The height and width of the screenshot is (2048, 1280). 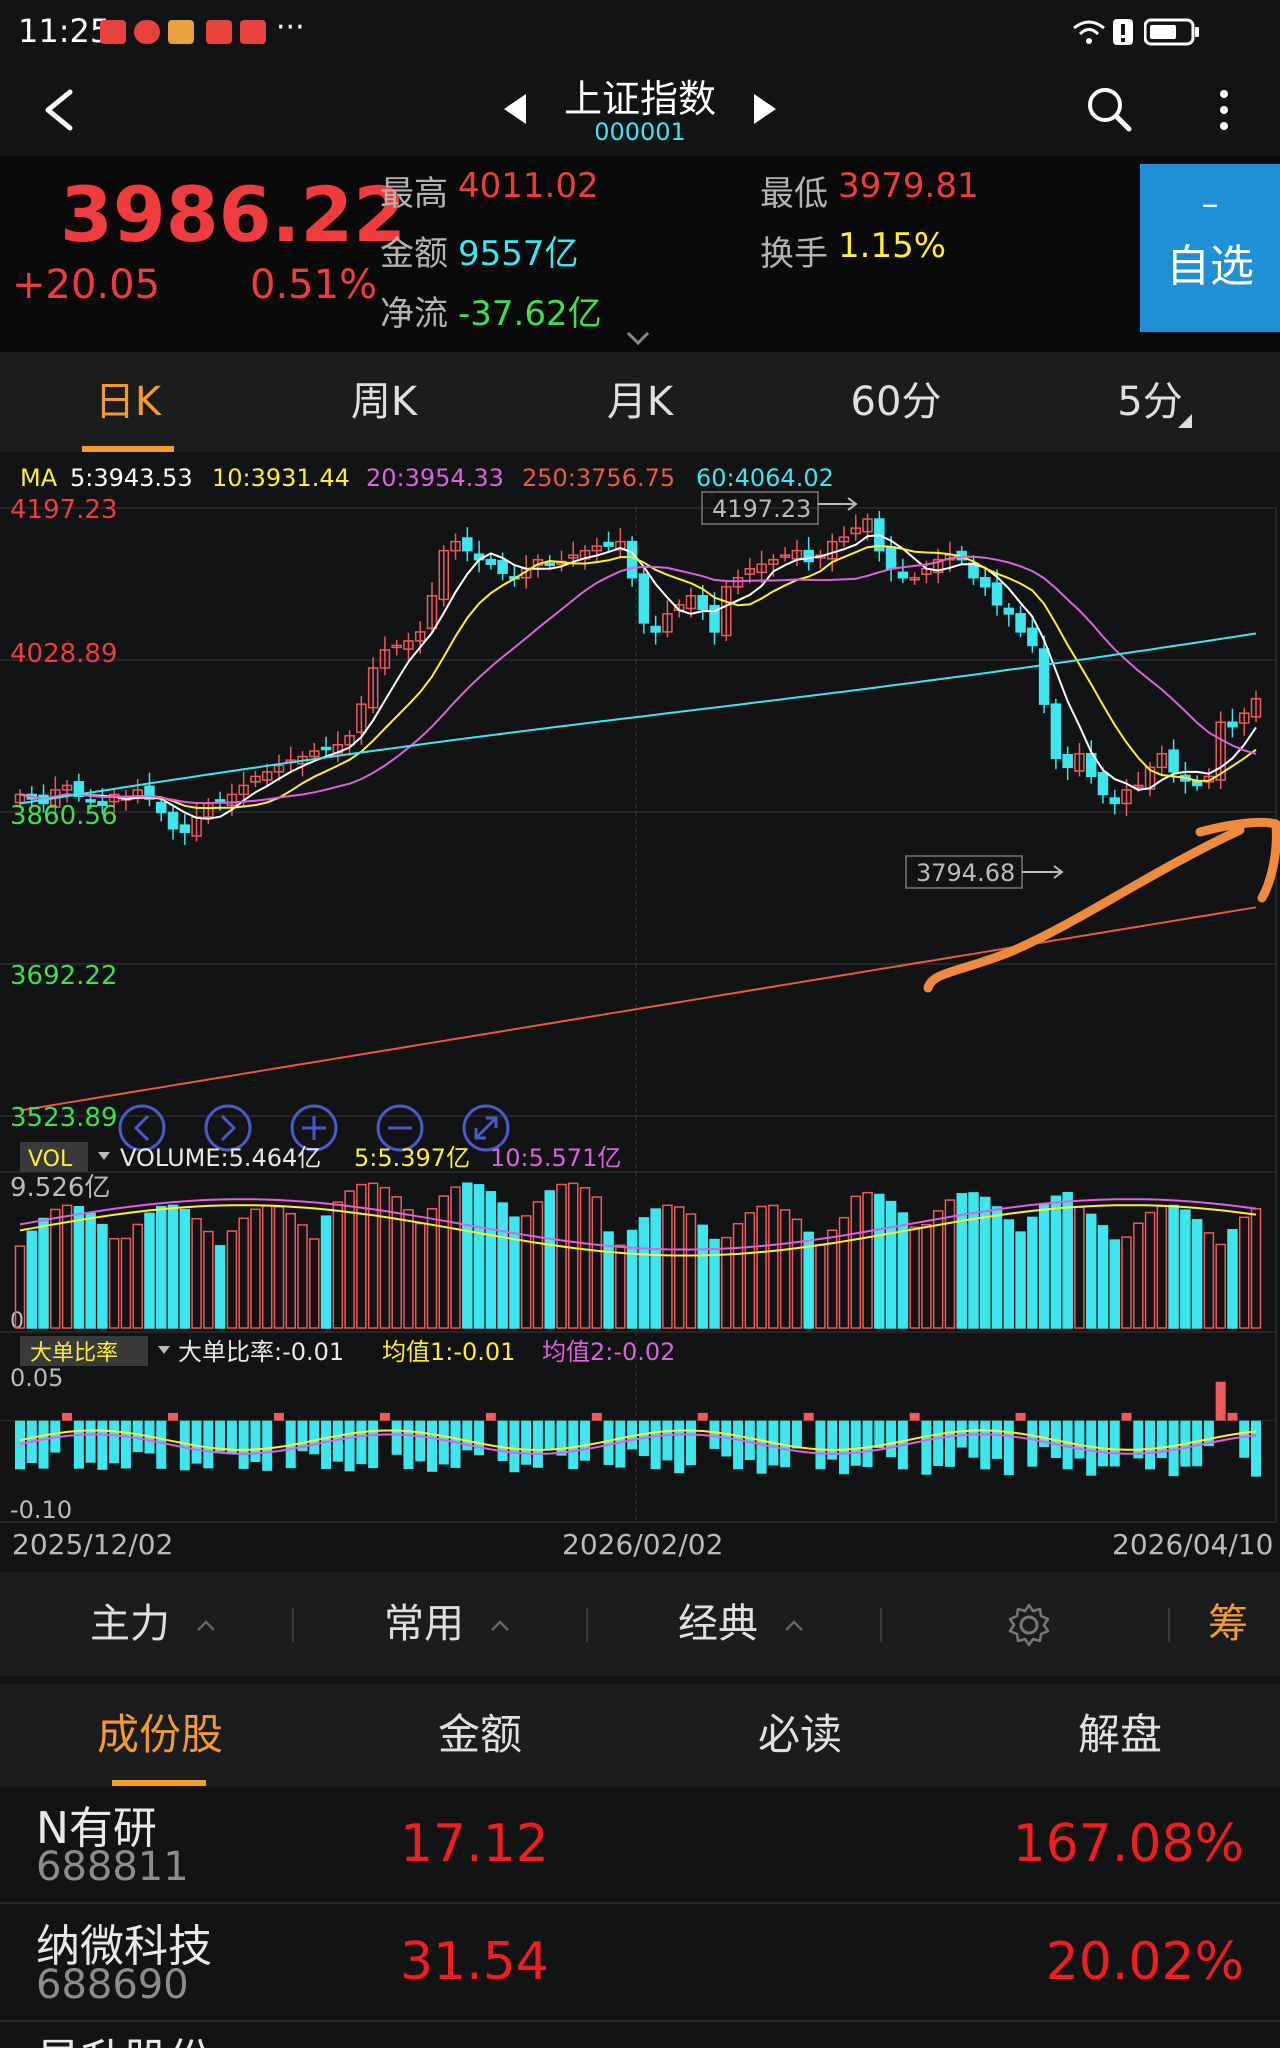 What do you see at coordinates (159, 1734) in the screenshot?
I see `tab-constituents: 成份股` at bounding box center [159, 1734].